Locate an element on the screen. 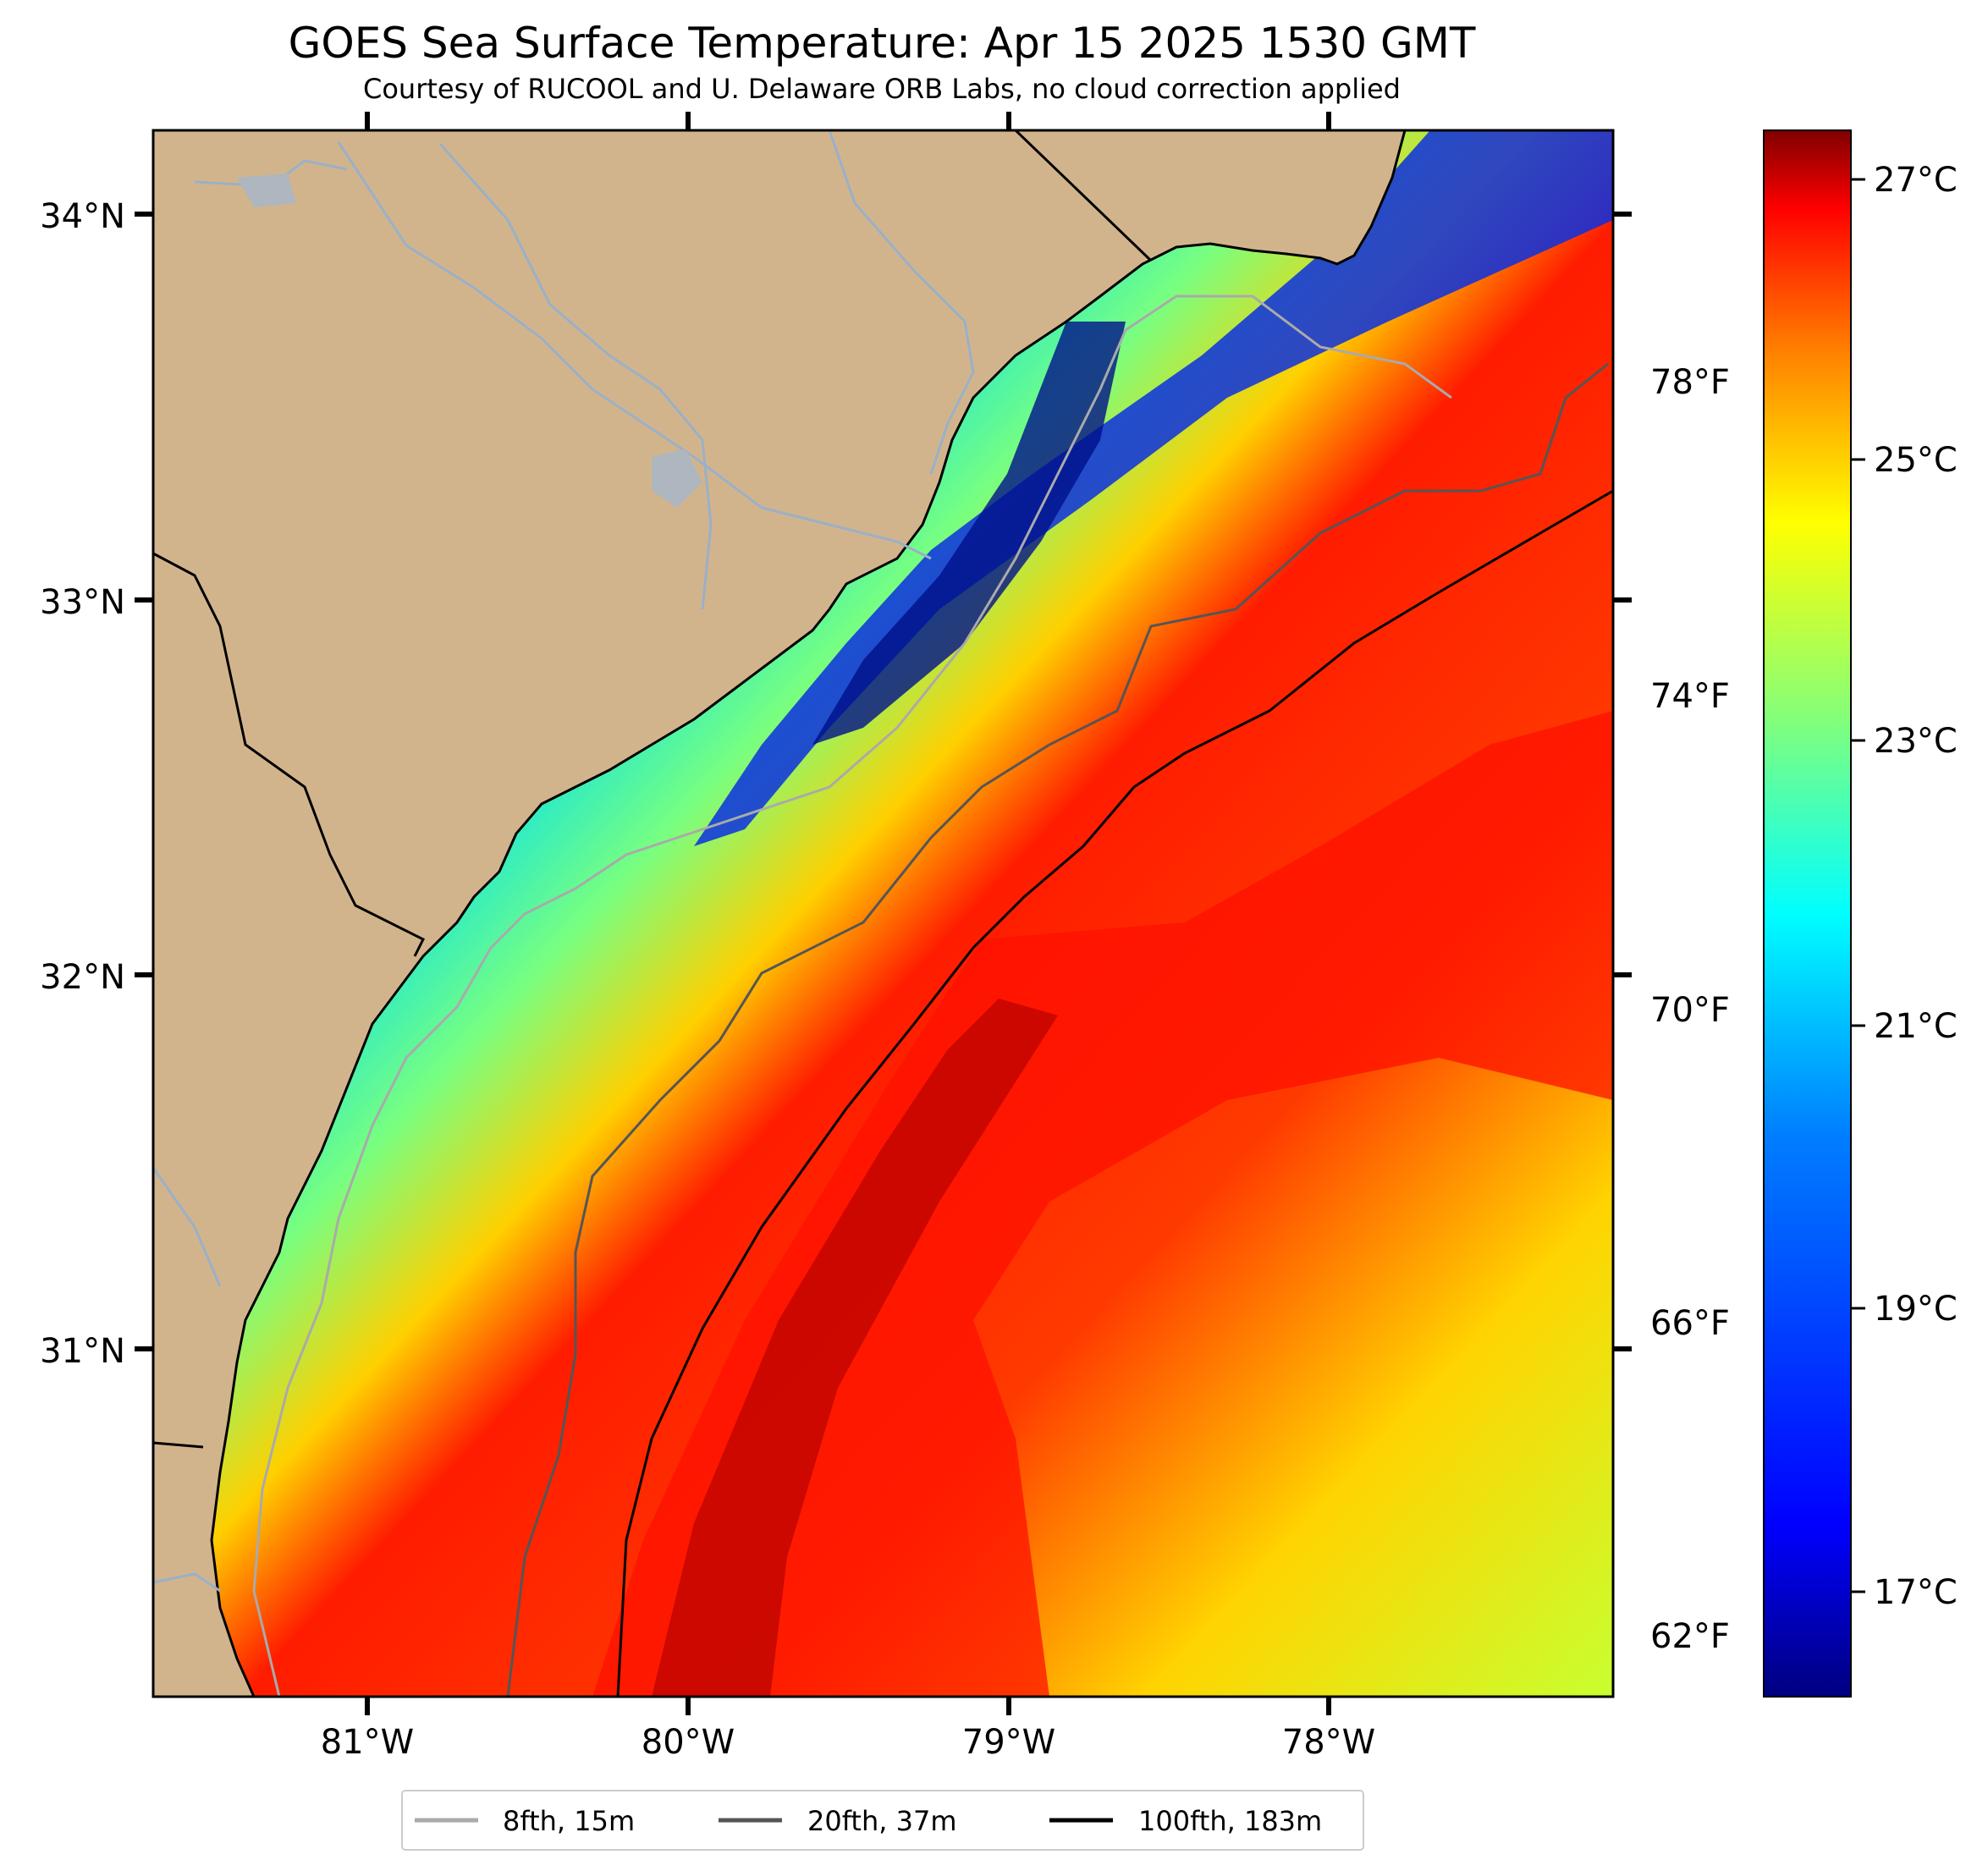  right-axis-ticks is located at coordinates (1622, 782).